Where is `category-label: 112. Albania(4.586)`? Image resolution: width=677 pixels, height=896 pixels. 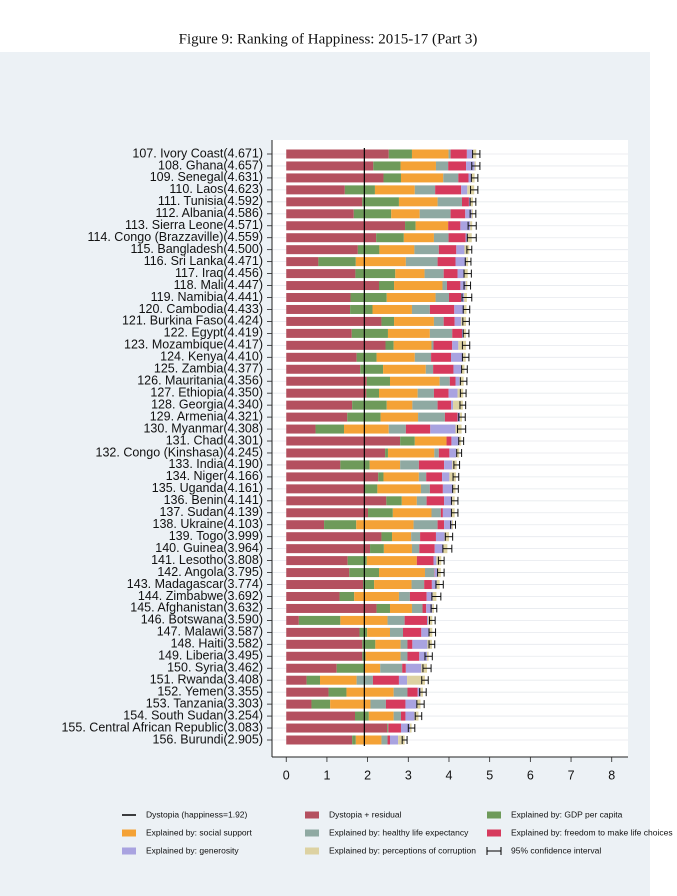
category-label: 112. Albania(4.586) is located at coordinates (210, 213).